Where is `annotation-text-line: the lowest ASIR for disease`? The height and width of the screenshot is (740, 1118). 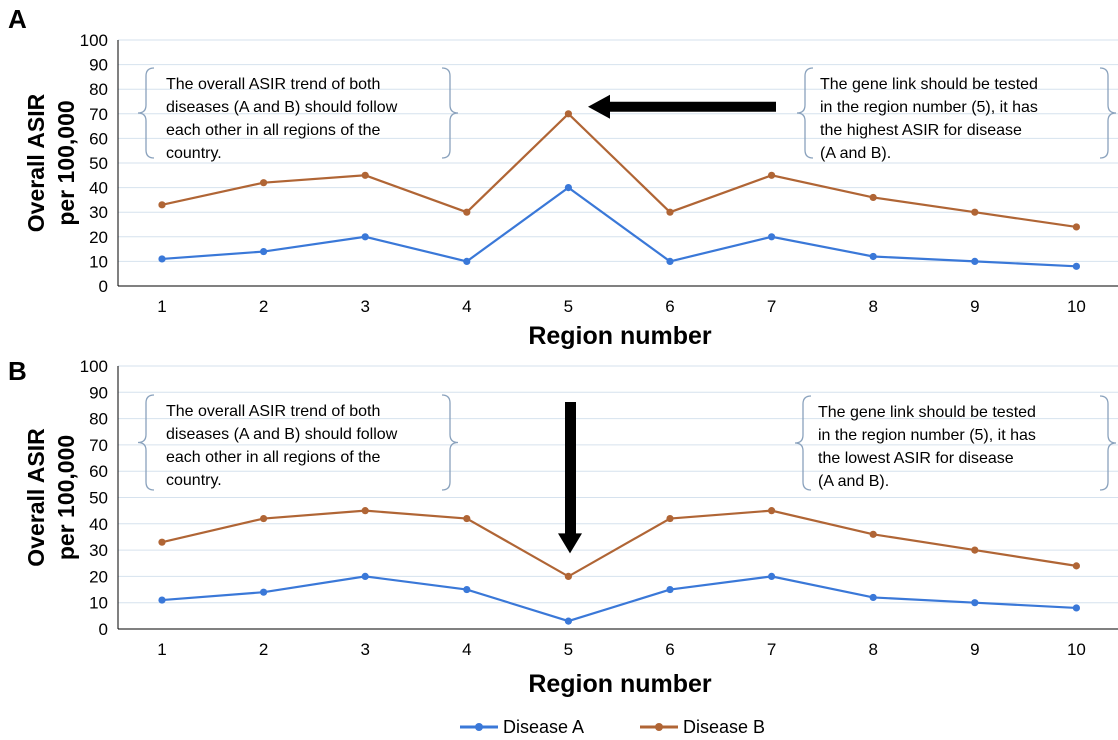
annotation-text-line: the lowest ASIR for disease is located at coordinates (916, 458).